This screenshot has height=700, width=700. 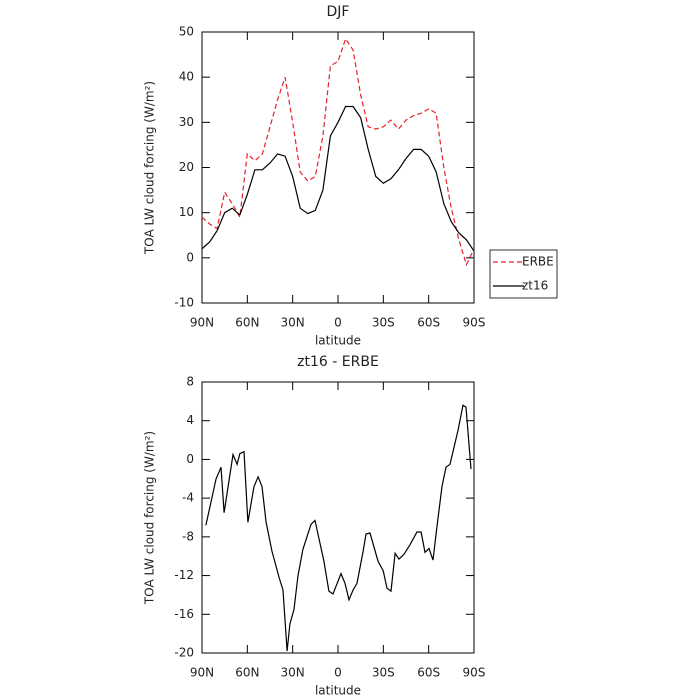 What do you see at coordinates (184, 653) in the screenshot?
I see `y-tick-label: -20` at bounding box center [184, 653].